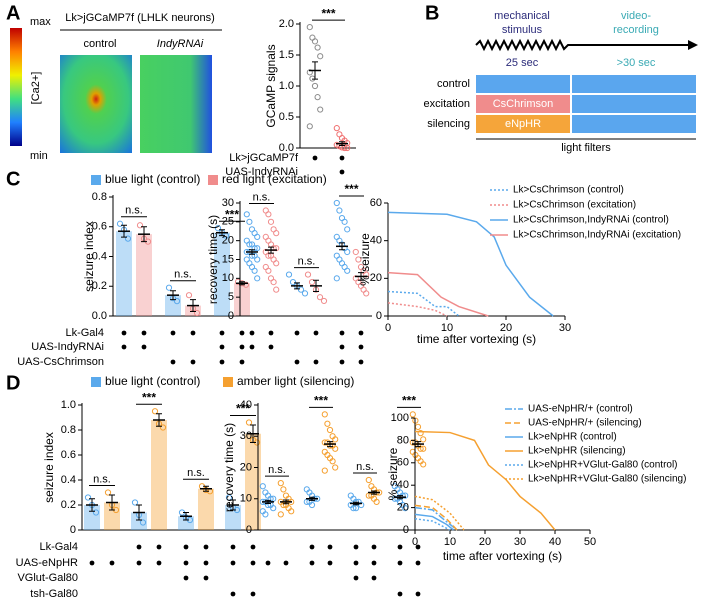  Describe the element at coordinates (506, 328) in the screenshot. I see `x-tick-label: 20` at that location.